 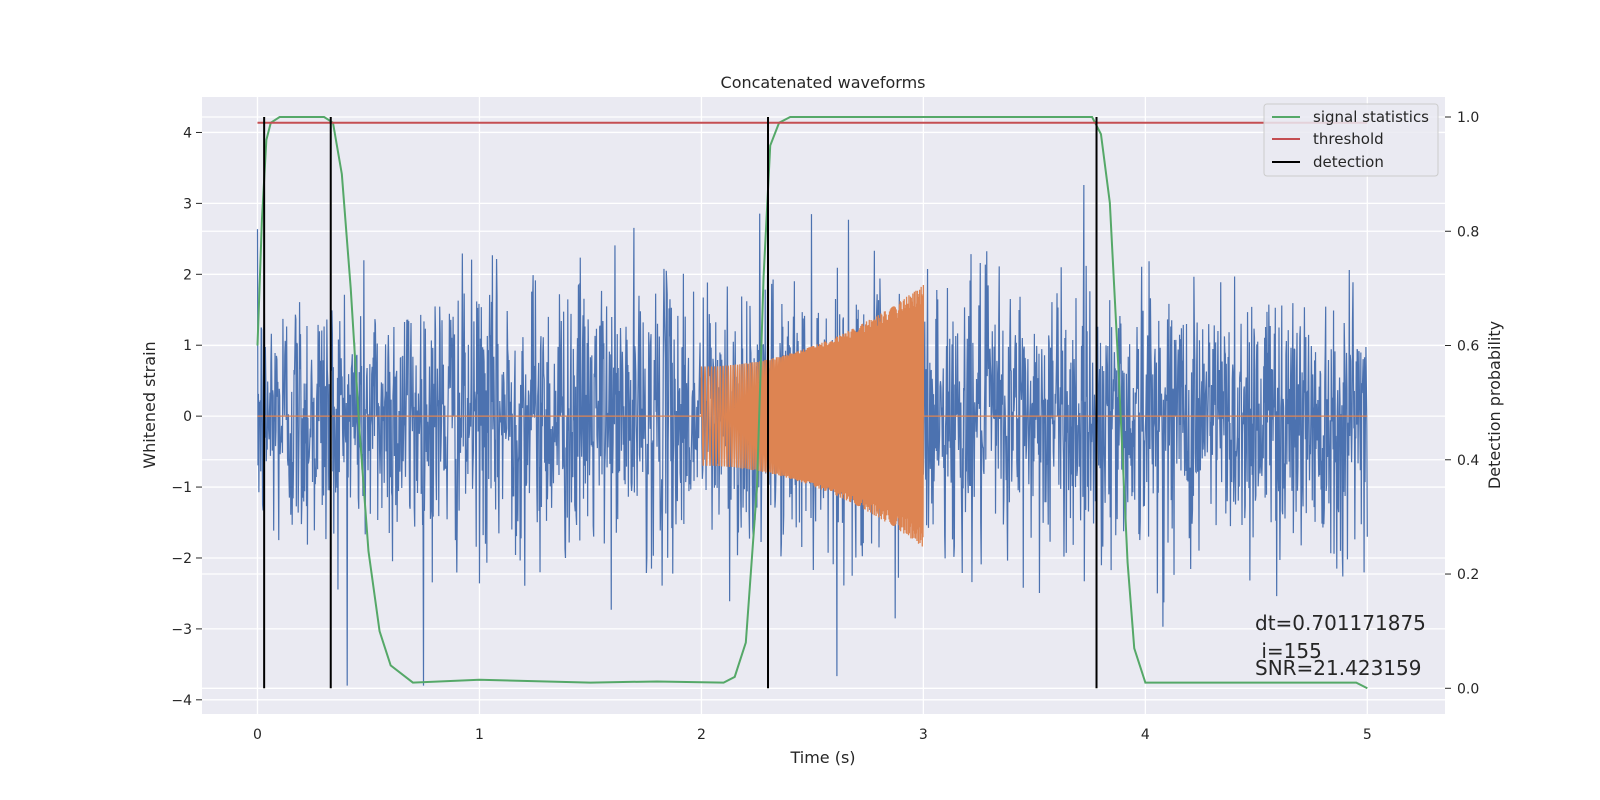 I want to click on y2-tick-label: 0.2, so click(x=1468, y=575).